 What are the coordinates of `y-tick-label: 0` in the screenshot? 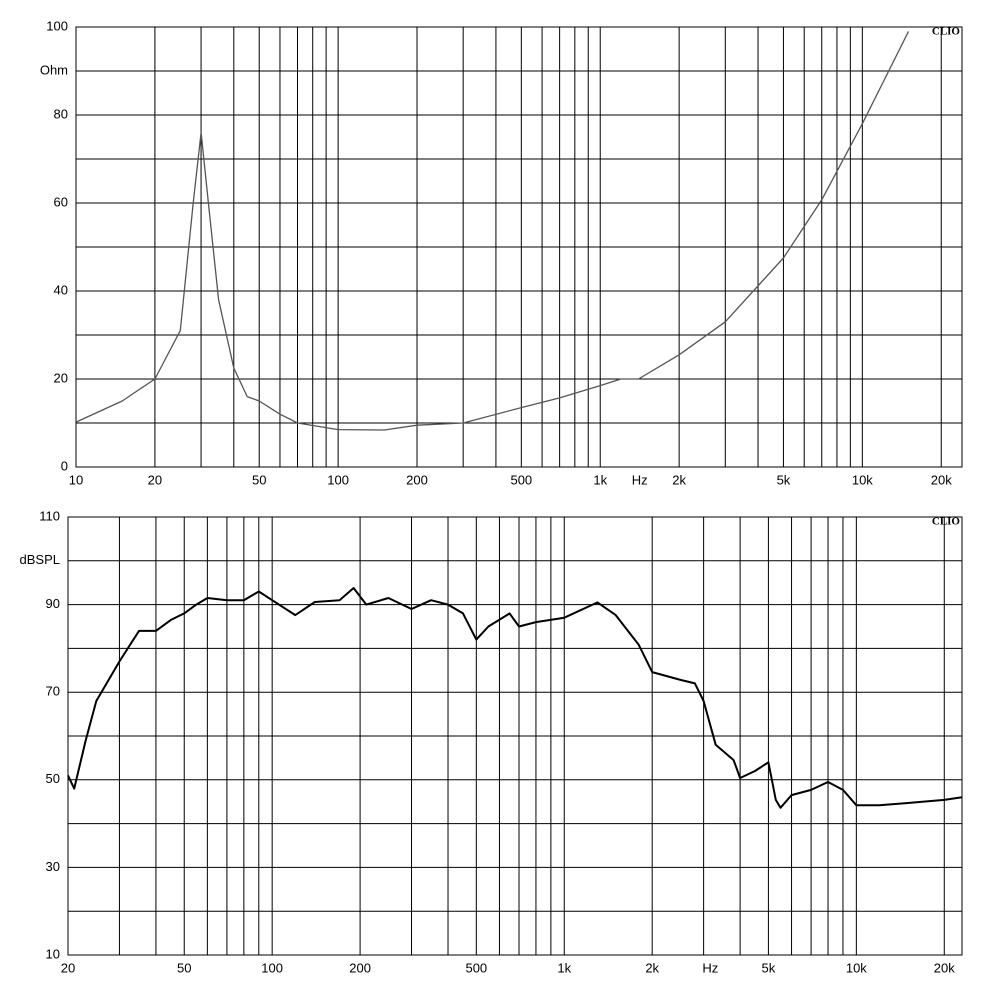 It's located at (64, 465).